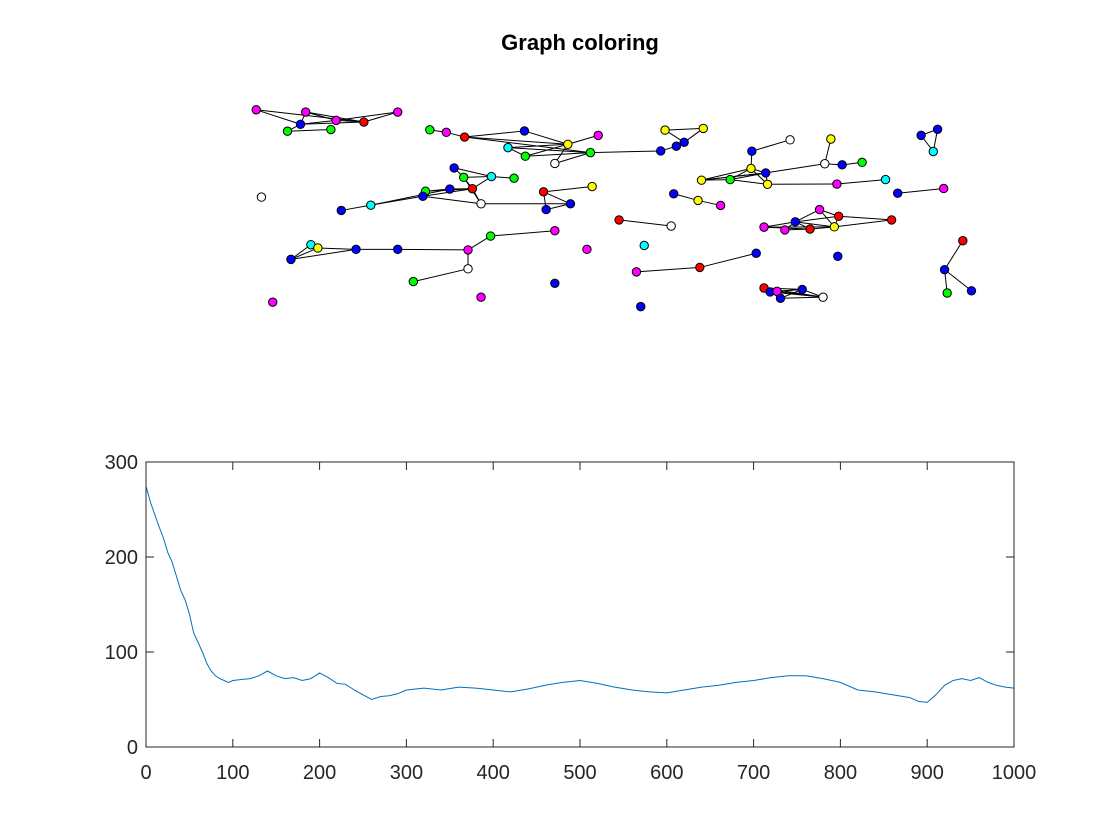 The height and width of the screenshot is (840, 1120). Describe the element at coordinates (121, 558) in the screenshot. I see `y-tick-label: 200` at that location.